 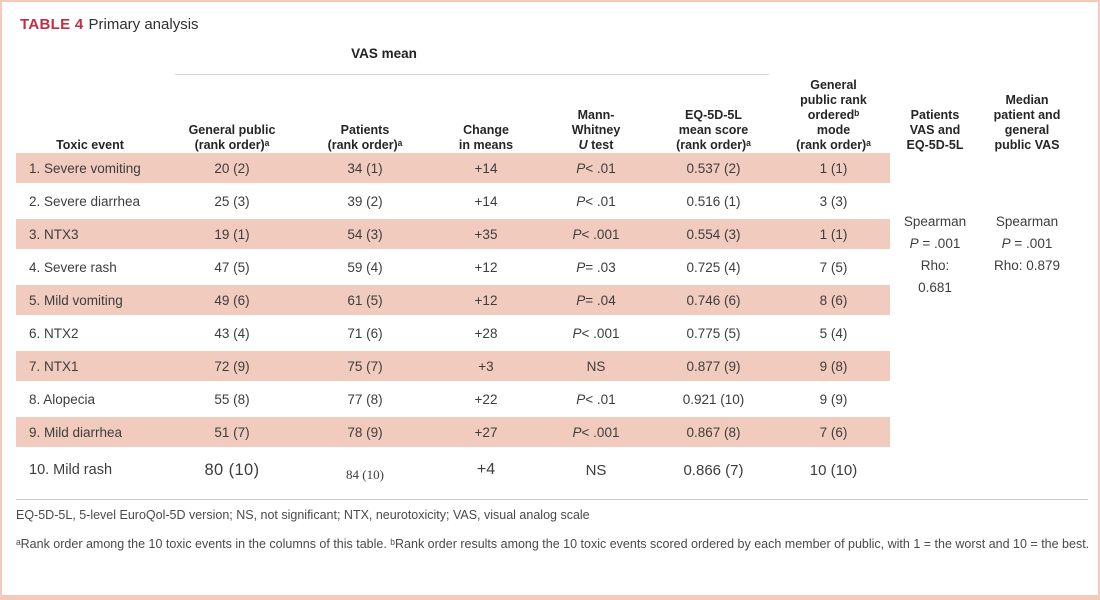 I want to click on p-value: = .04, so click(x=600, y=300).